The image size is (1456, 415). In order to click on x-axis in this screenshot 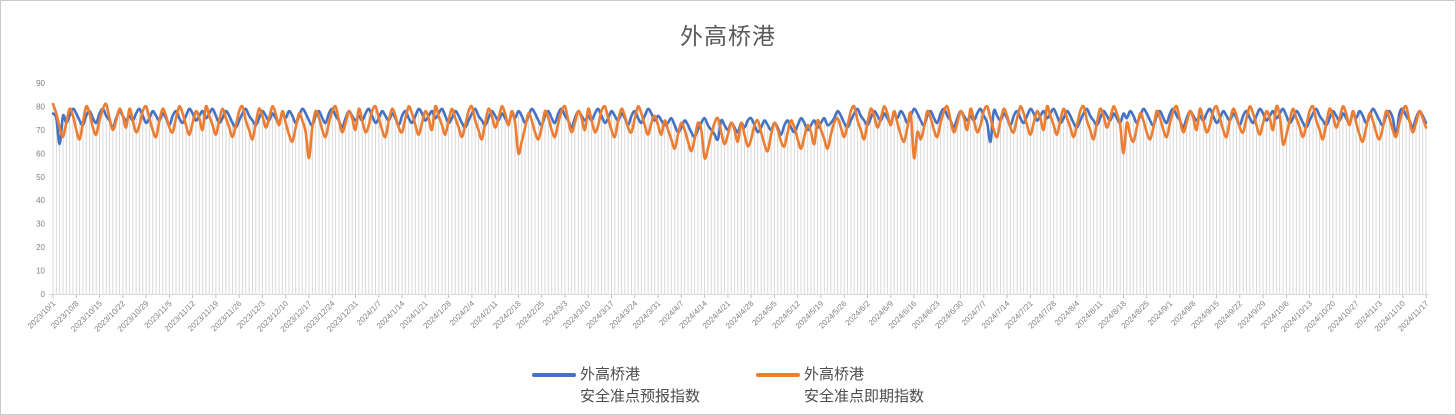, I will do `click(739, 296)`.